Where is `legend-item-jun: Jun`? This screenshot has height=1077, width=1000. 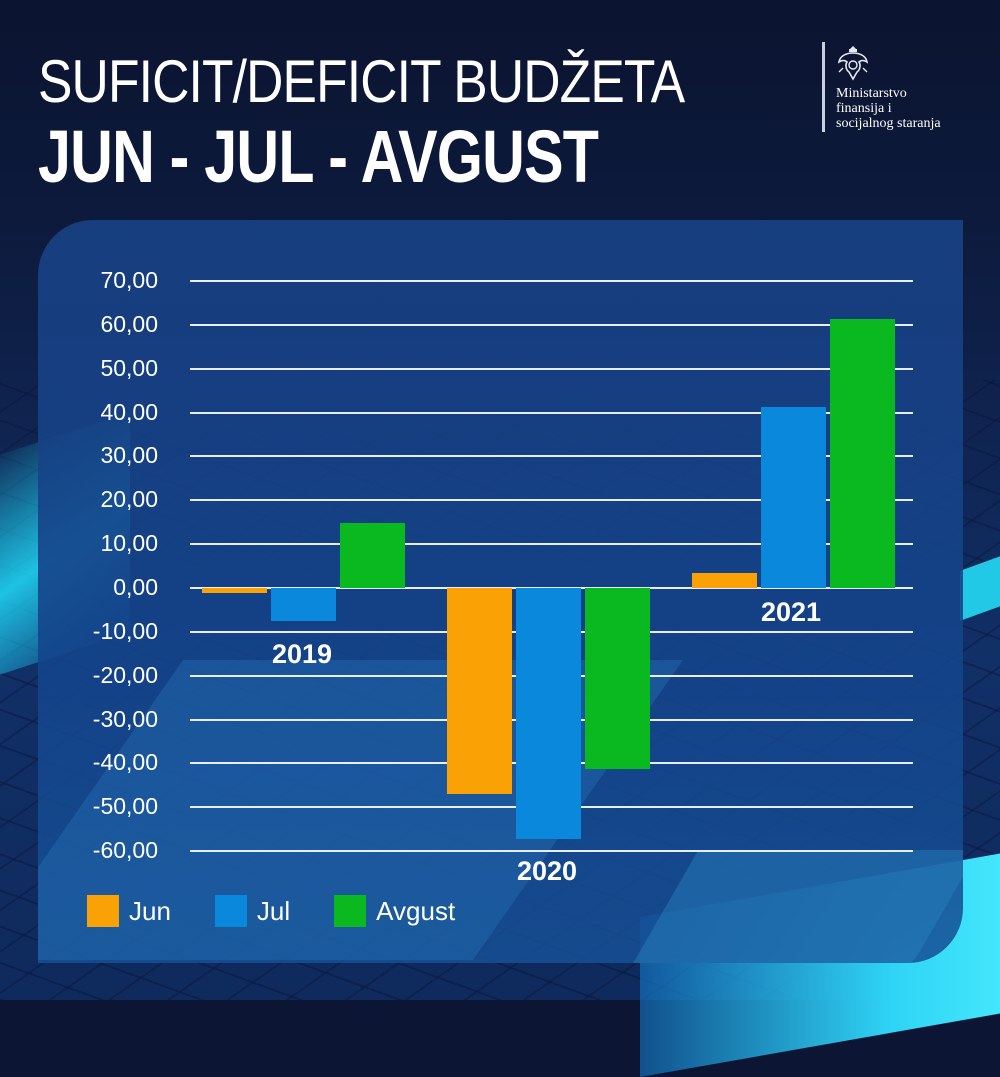 legend-item-jun: Jun is located at coordinates (129, 911).